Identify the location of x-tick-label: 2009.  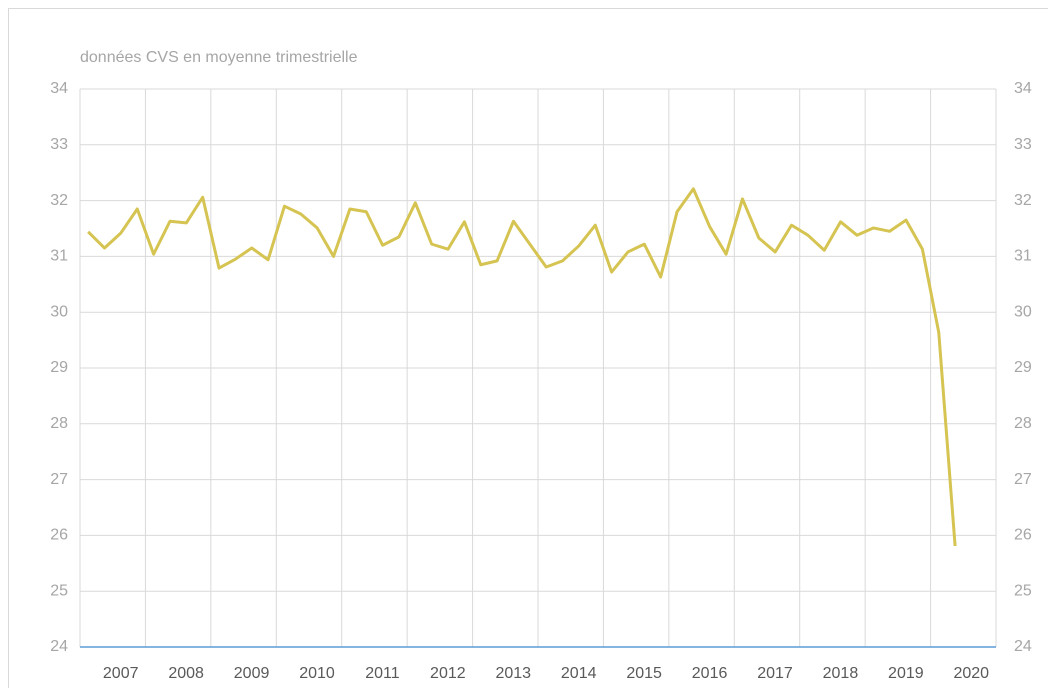
(252, 673).